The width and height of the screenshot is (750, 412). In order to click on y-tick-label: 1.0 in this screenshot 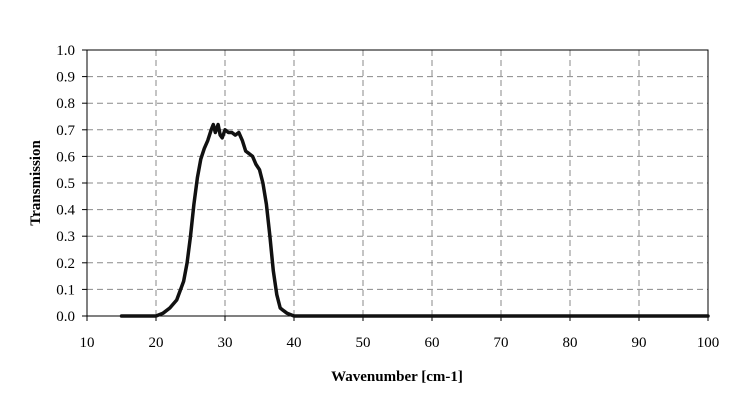, I will do `click(65, 51)`.